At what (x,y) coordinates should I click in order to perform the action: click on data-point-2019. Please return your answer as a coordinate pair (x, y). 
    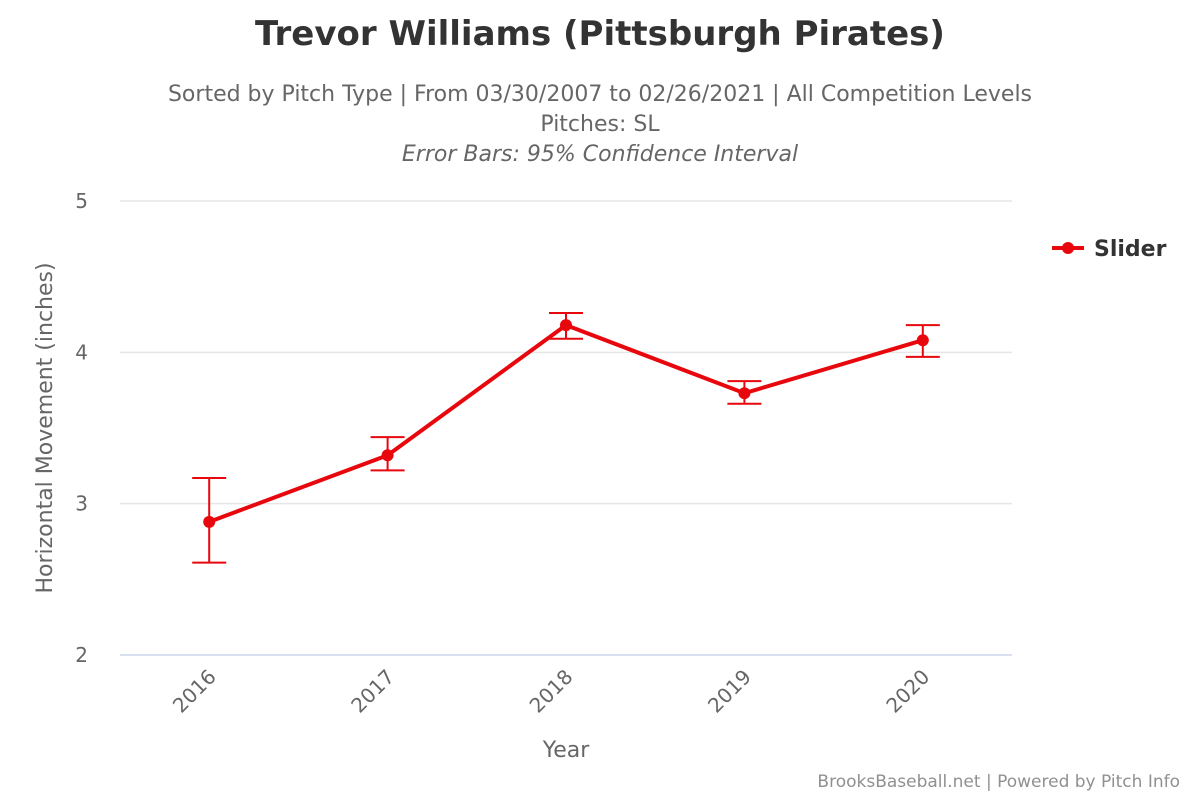
    Looking at the image, I should click on (744, 393).